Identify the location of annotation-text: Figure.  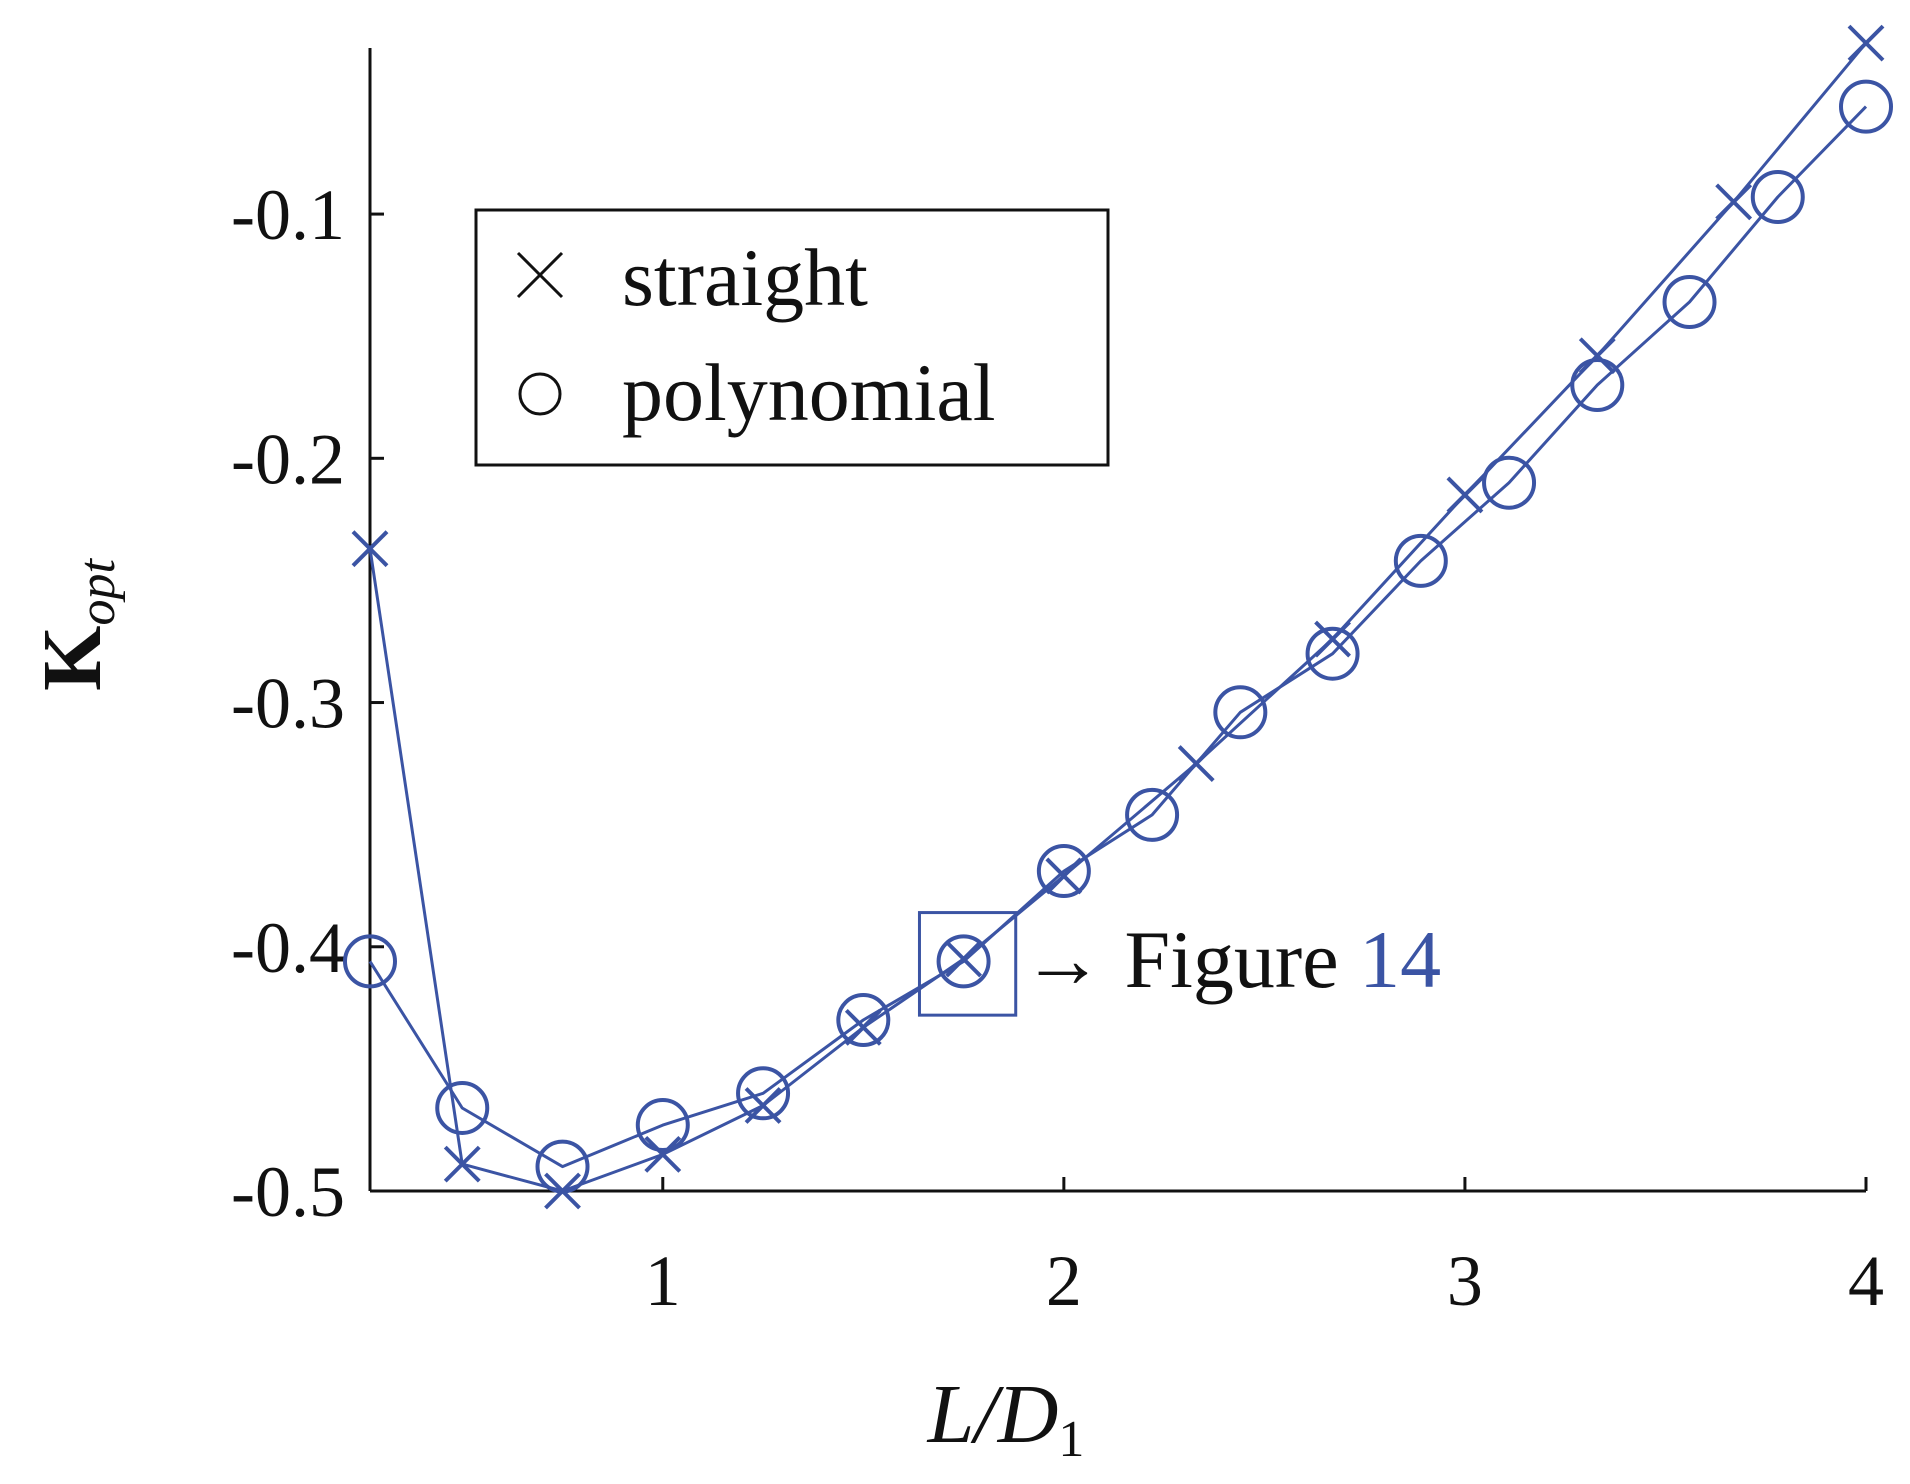
(1232, 959).